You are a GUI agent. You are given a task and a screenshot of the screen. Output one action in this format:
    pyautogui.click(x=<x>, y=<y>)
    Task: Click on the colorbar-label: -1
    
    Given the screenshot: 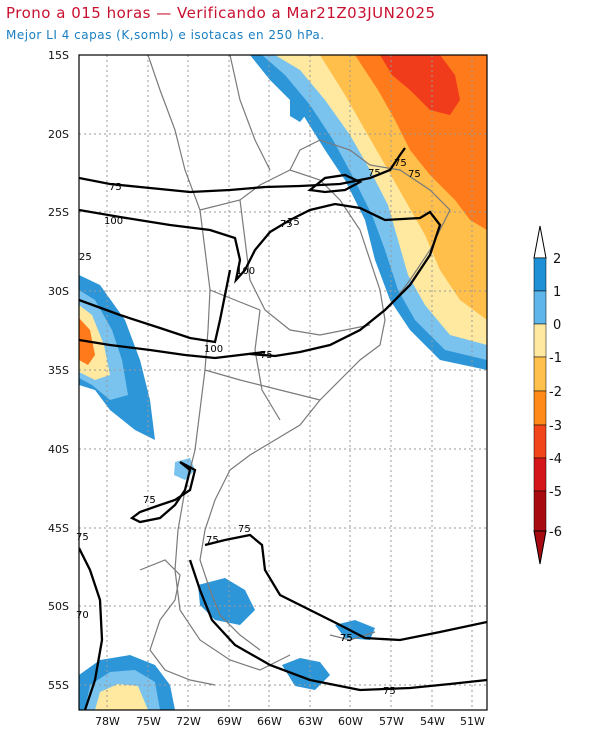 What is the action you would take?
    pyautogui.click(x=555, y=358)
    